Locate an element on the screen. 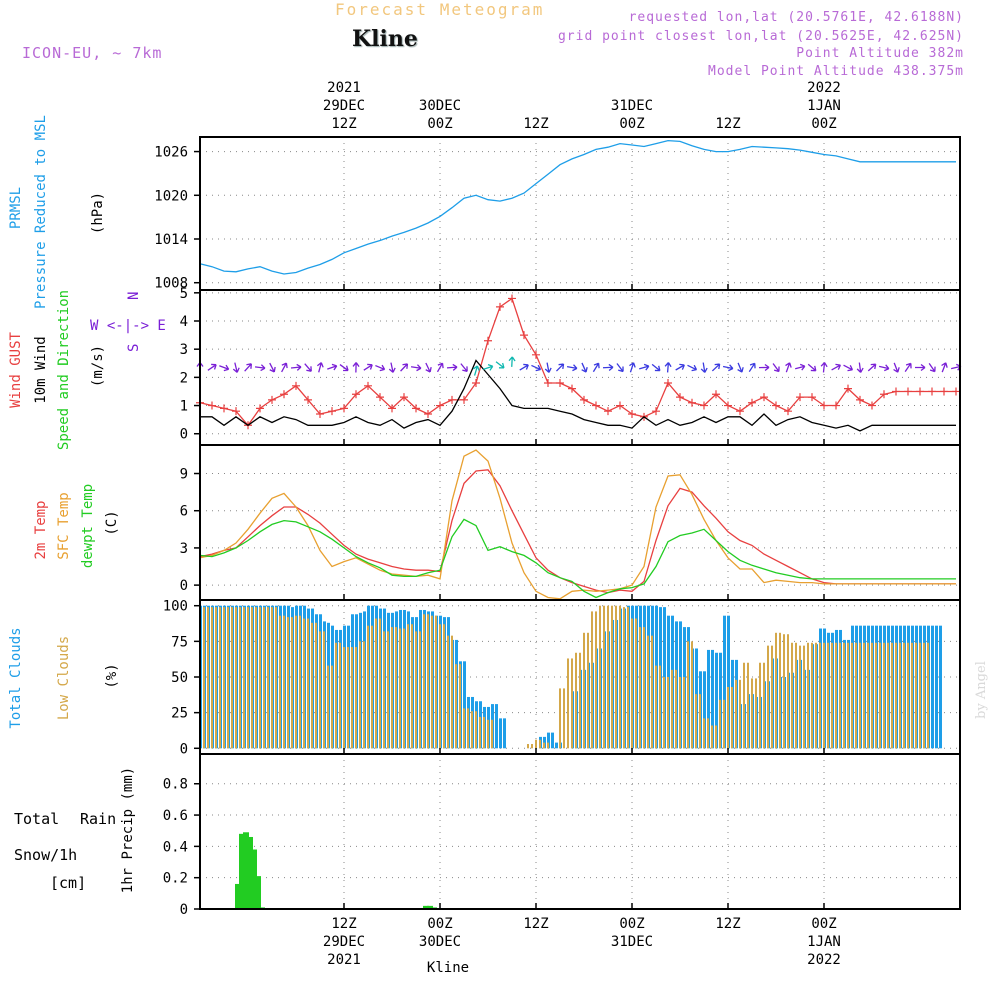 This screenshot has height=1000, width=1000. compass-south: S is located at coordinates (134, 348).